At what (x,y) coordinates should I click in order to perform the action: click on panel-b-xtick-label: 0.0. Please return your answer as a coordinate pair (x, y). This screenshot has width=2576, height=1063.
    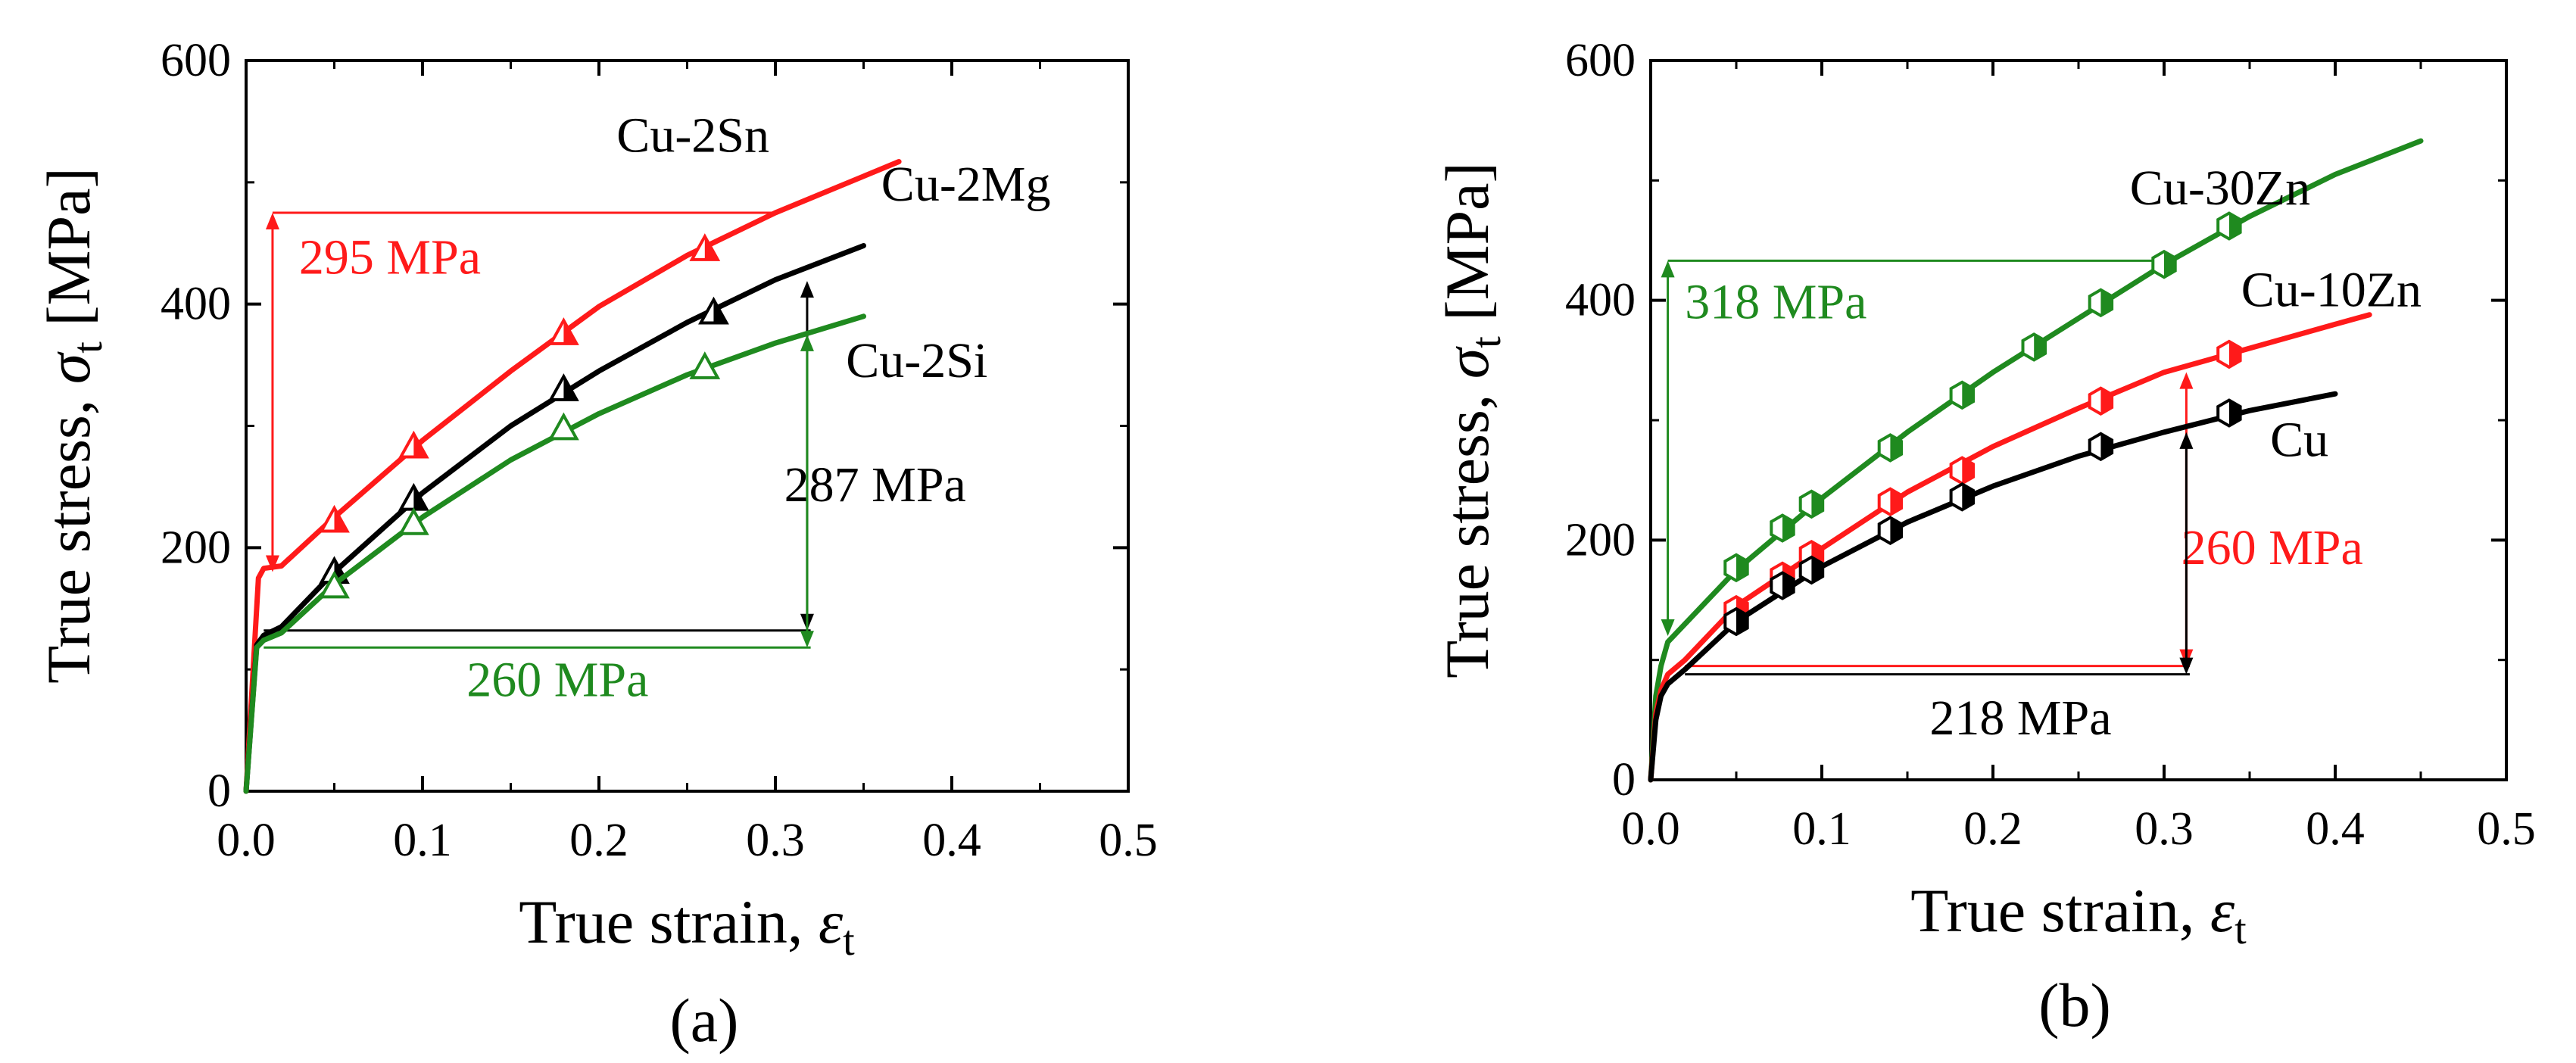
    Looking at the image, I should click on (1650, 829).